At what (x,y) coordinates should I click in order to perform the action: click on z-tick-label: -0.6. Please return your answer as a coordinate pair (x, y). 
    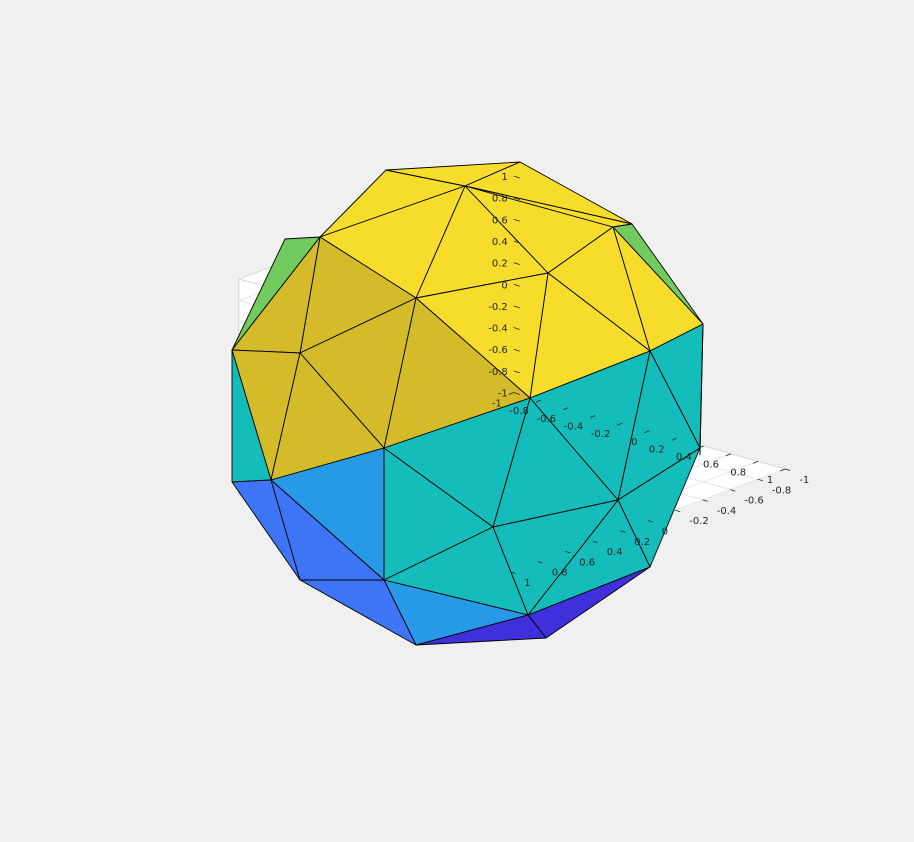
    Looking at the image, I should click on (498, 350).